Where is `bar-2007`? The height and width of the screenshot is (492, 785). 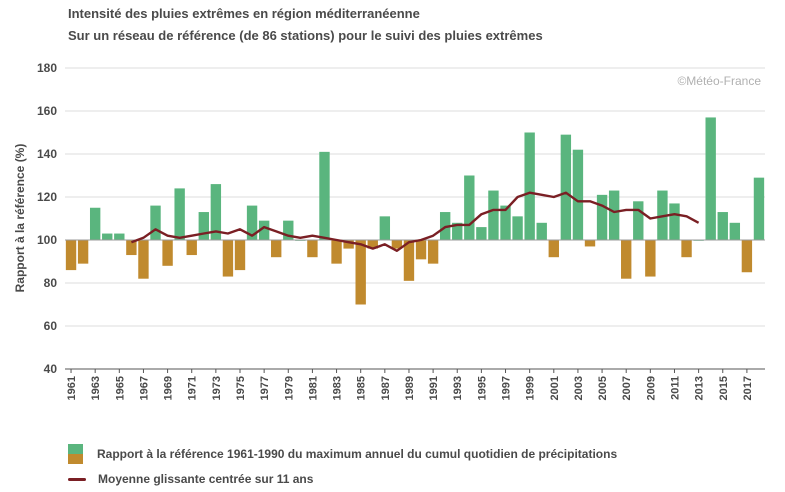 bar-2007 is located at coordinates (626, 259).